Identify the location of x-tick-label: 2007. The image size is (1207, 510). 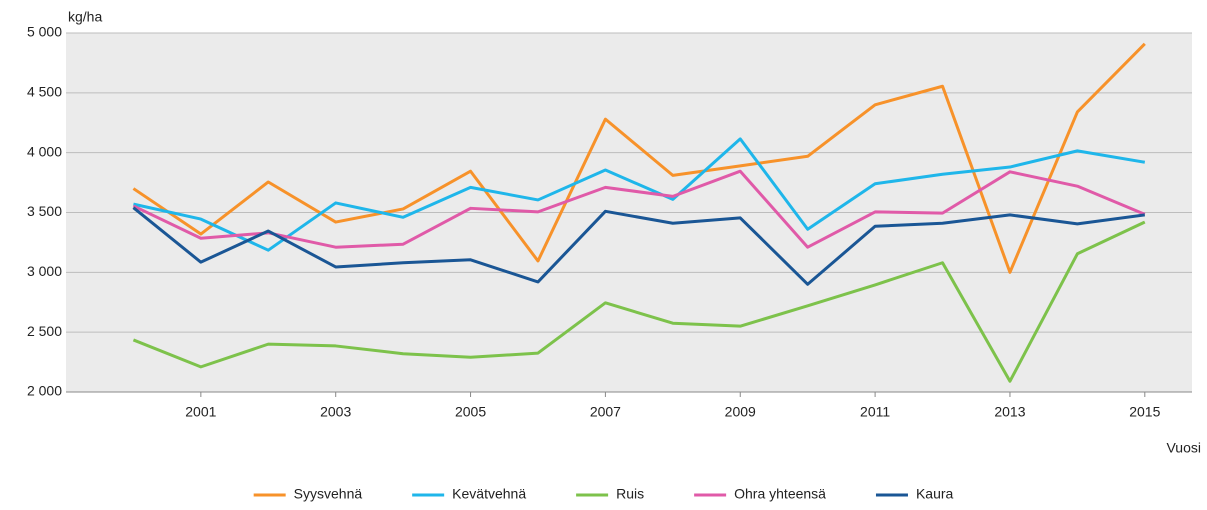
(605, 412).